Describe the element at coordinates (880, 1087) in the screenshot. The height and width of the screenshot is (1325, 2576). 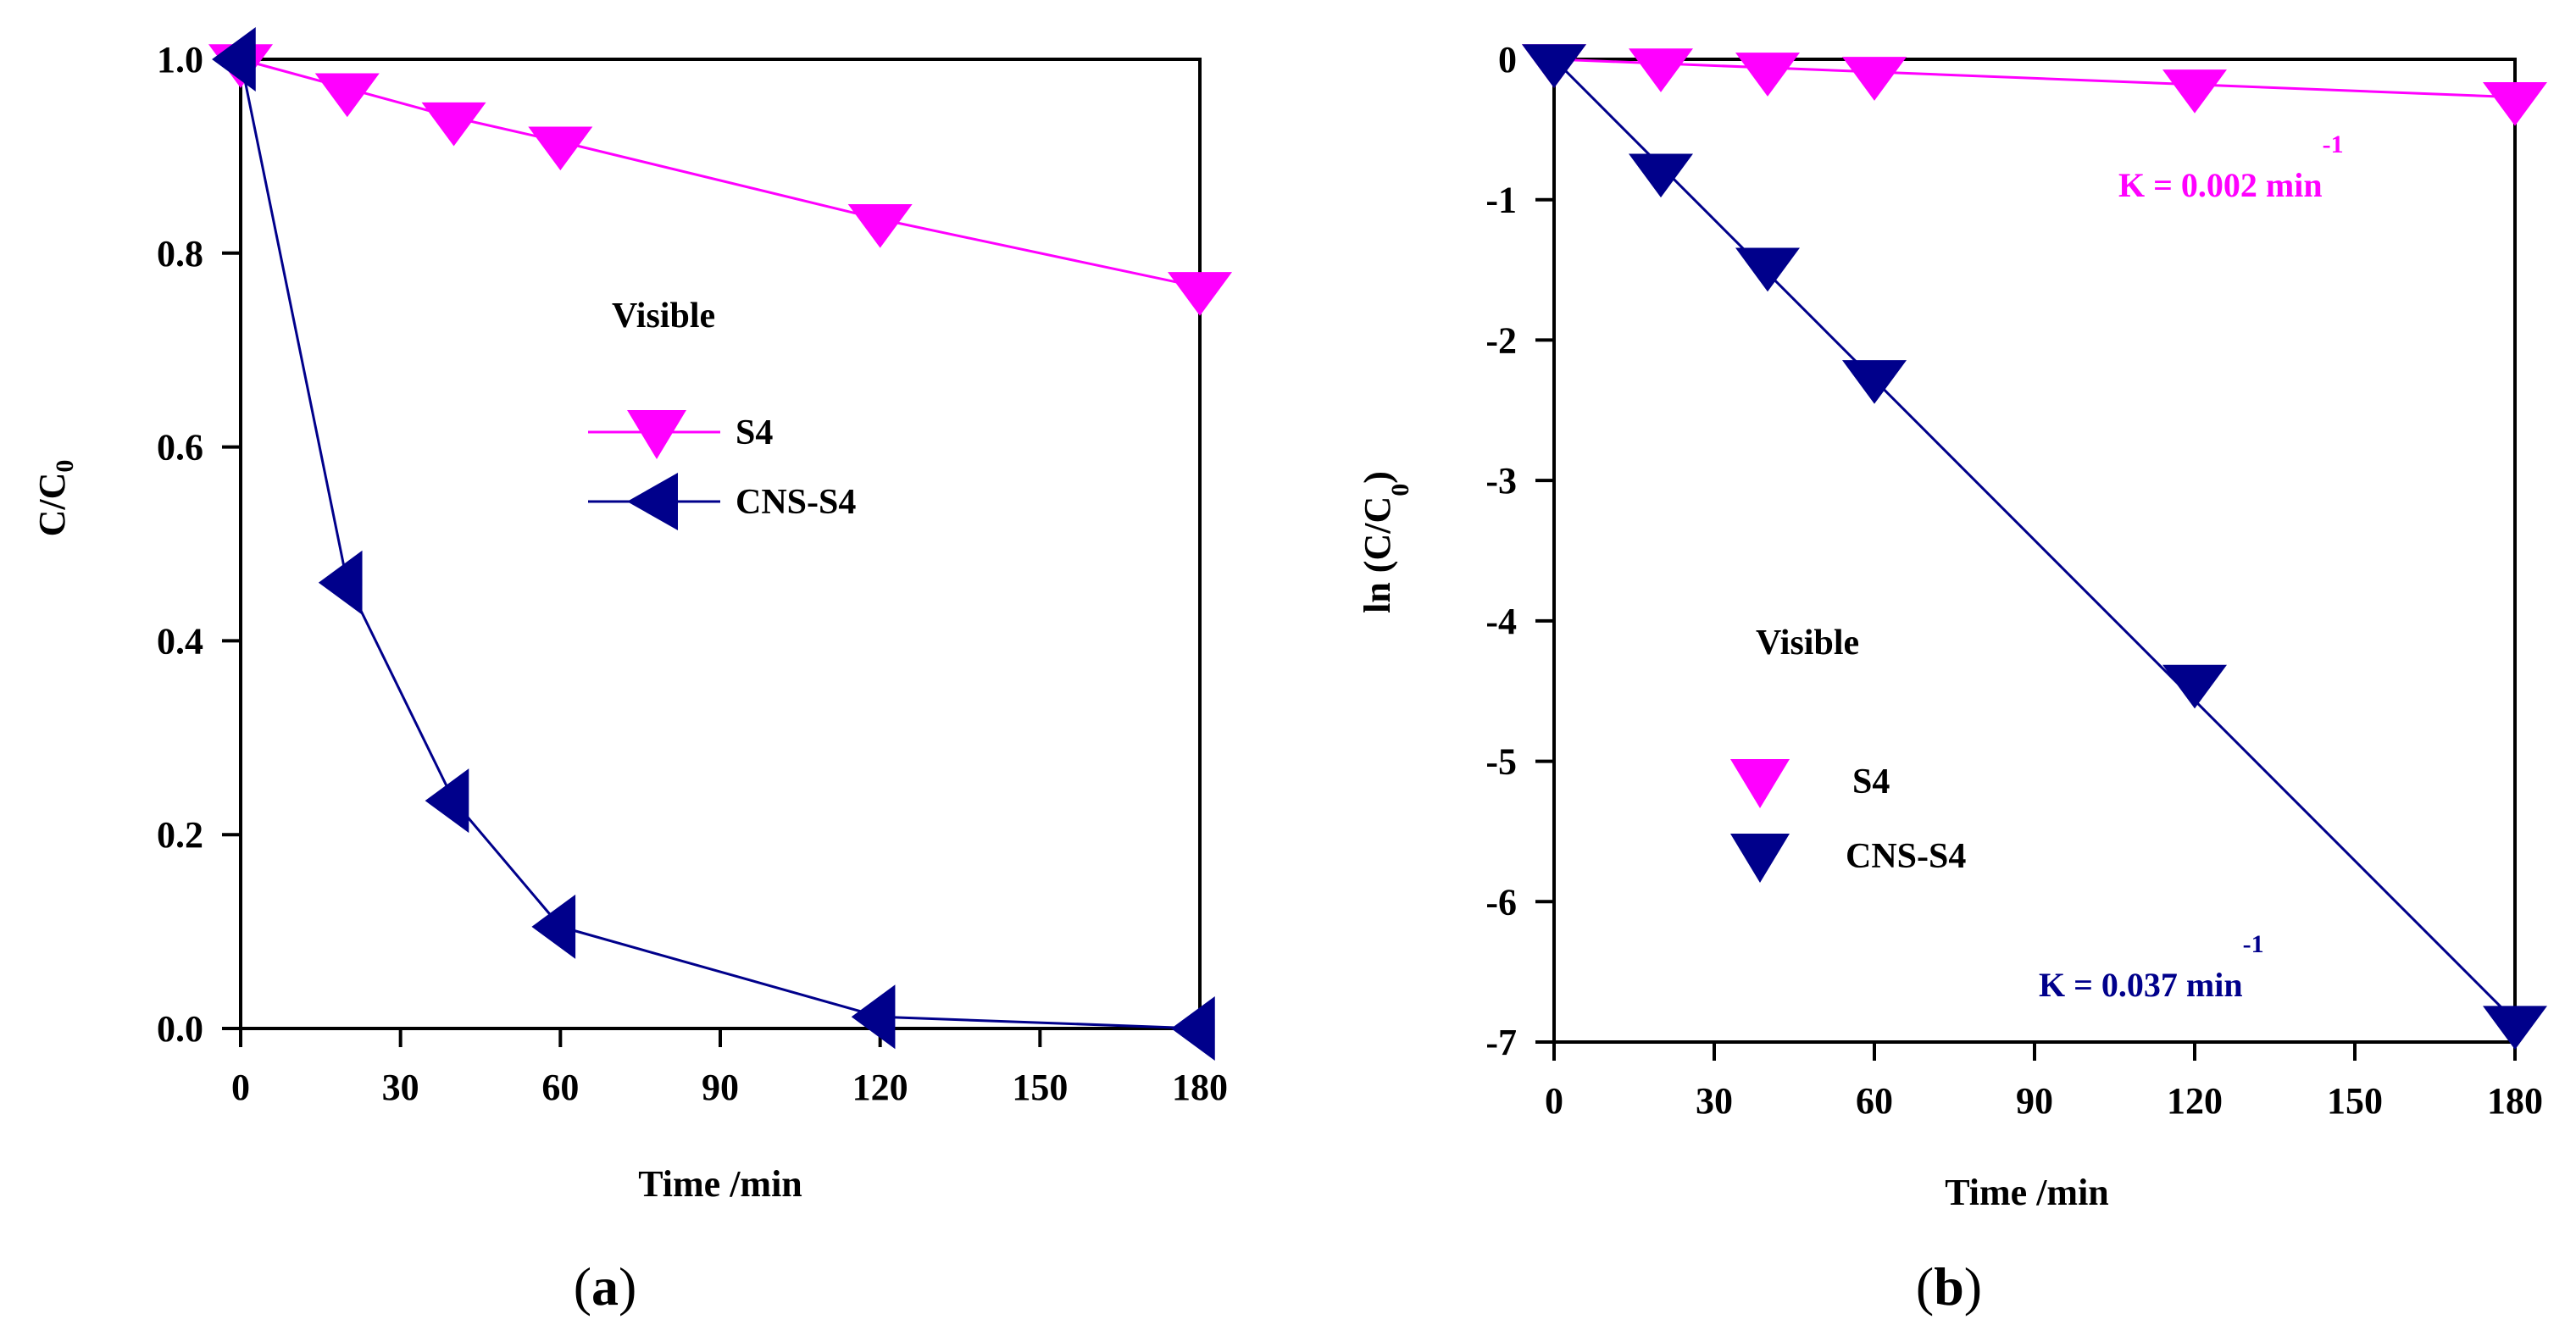
I see `chart-a-xtick-label: 120` at that location.